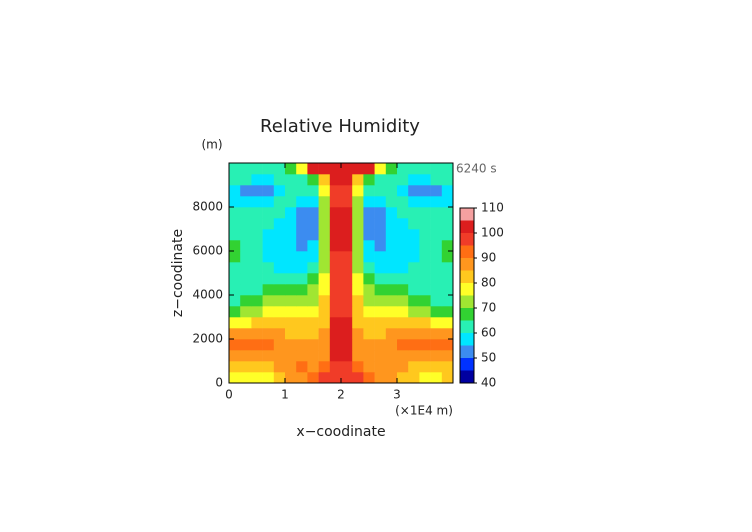 The width and height of the screenshot is (752, 532). I want to click on y-tick-label: 2000, so click(207, 339).